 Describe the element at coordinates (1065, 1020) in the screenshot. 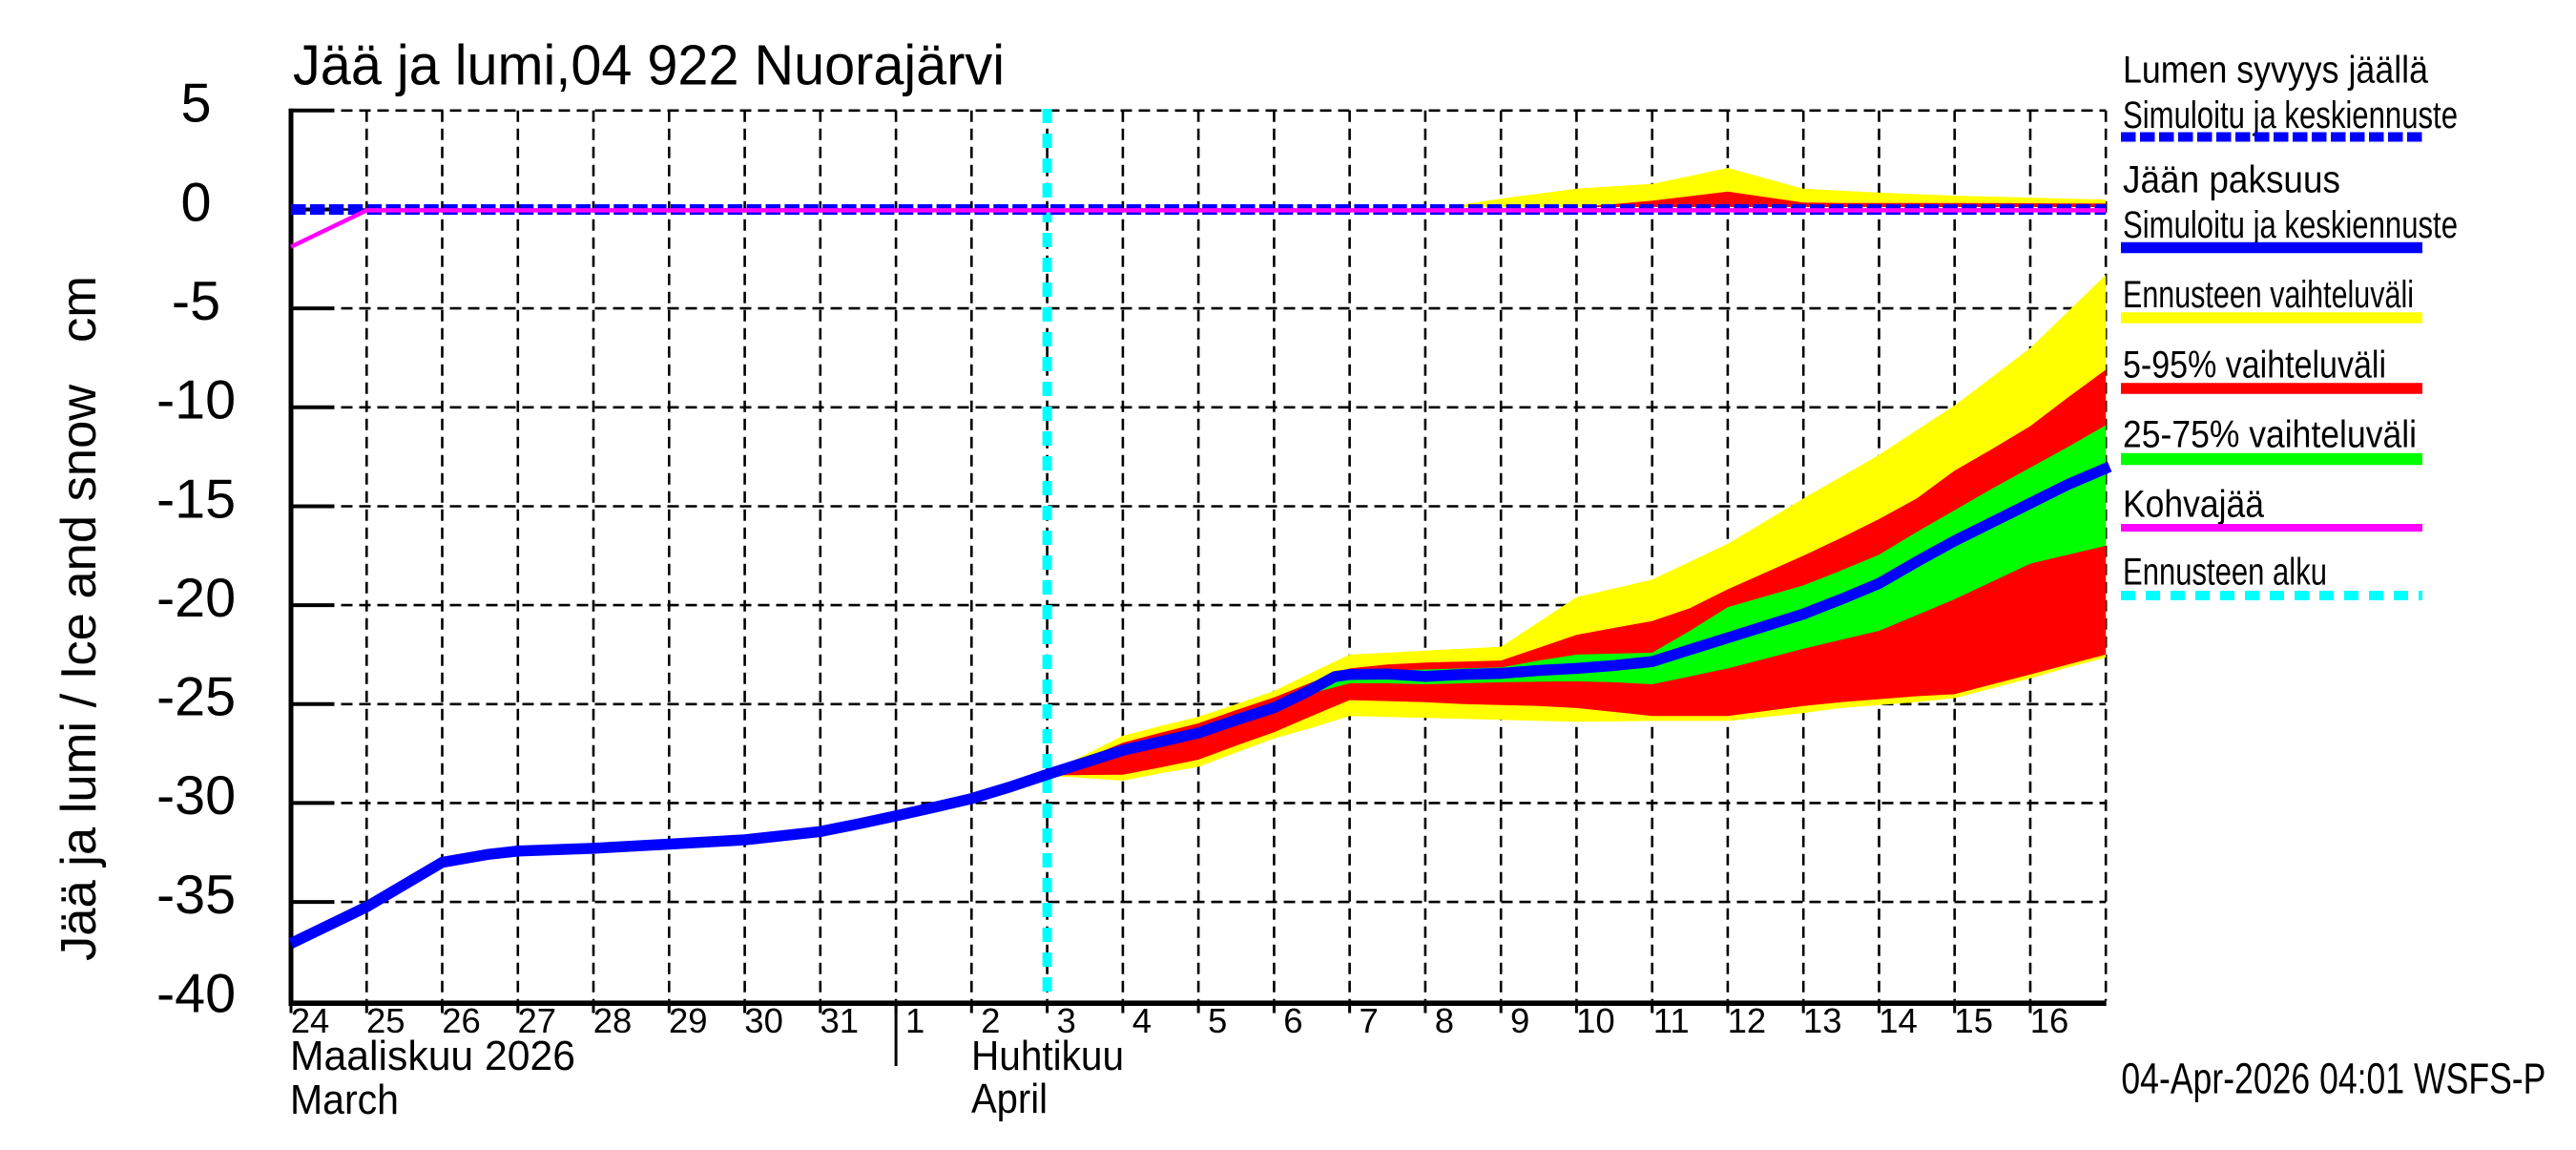

I see `svg-text: 3` at that location.